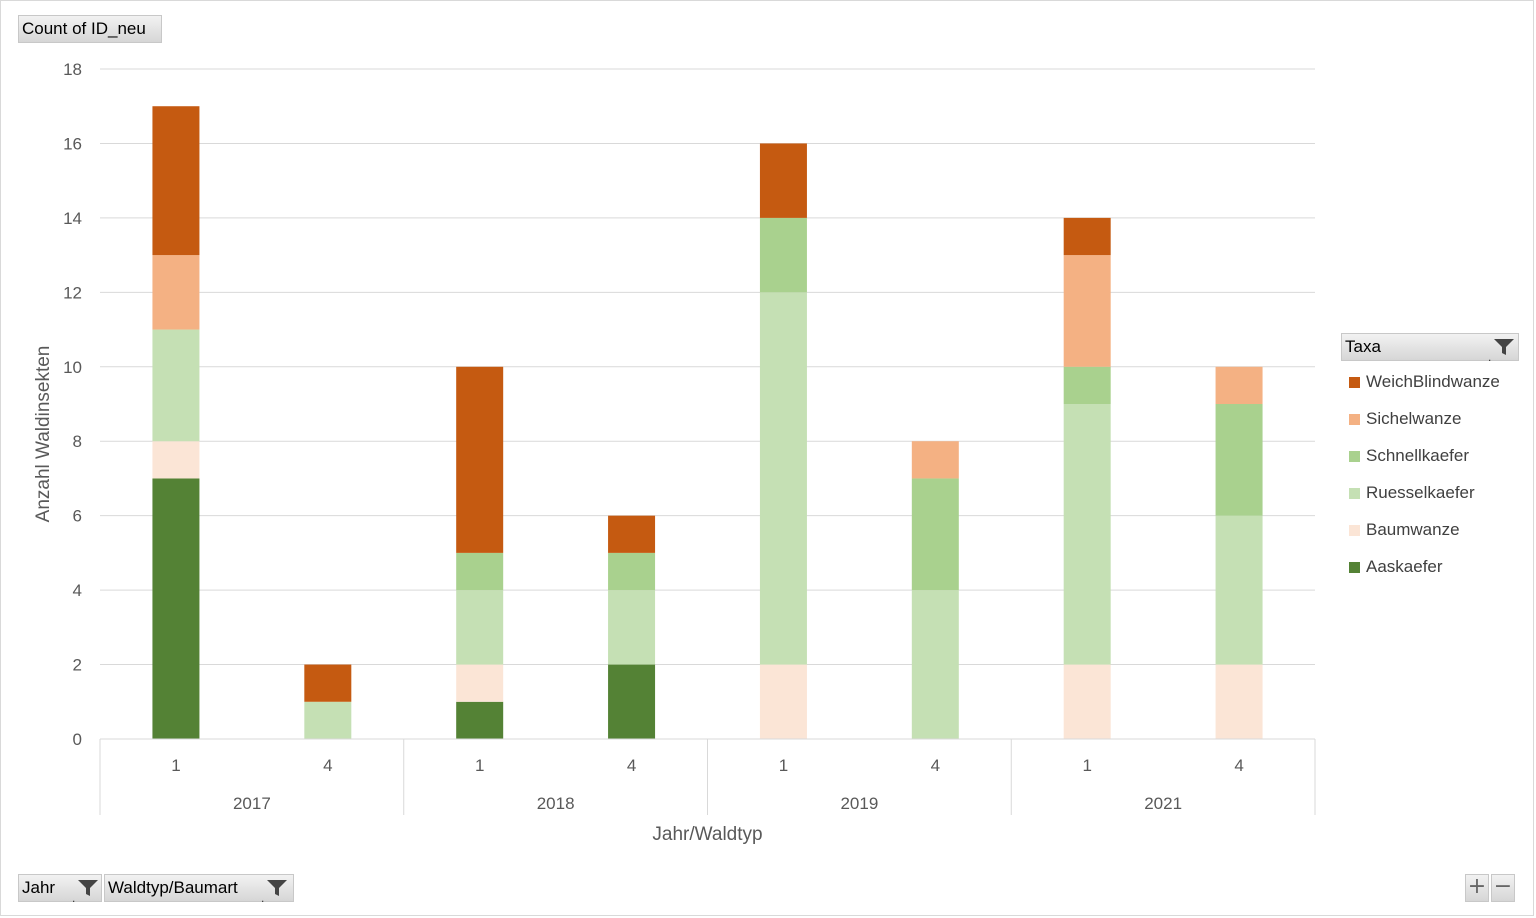  Describe the element at coordinates (77, 665) in the screenshot. I see `y-tick-label: 2` at that location.